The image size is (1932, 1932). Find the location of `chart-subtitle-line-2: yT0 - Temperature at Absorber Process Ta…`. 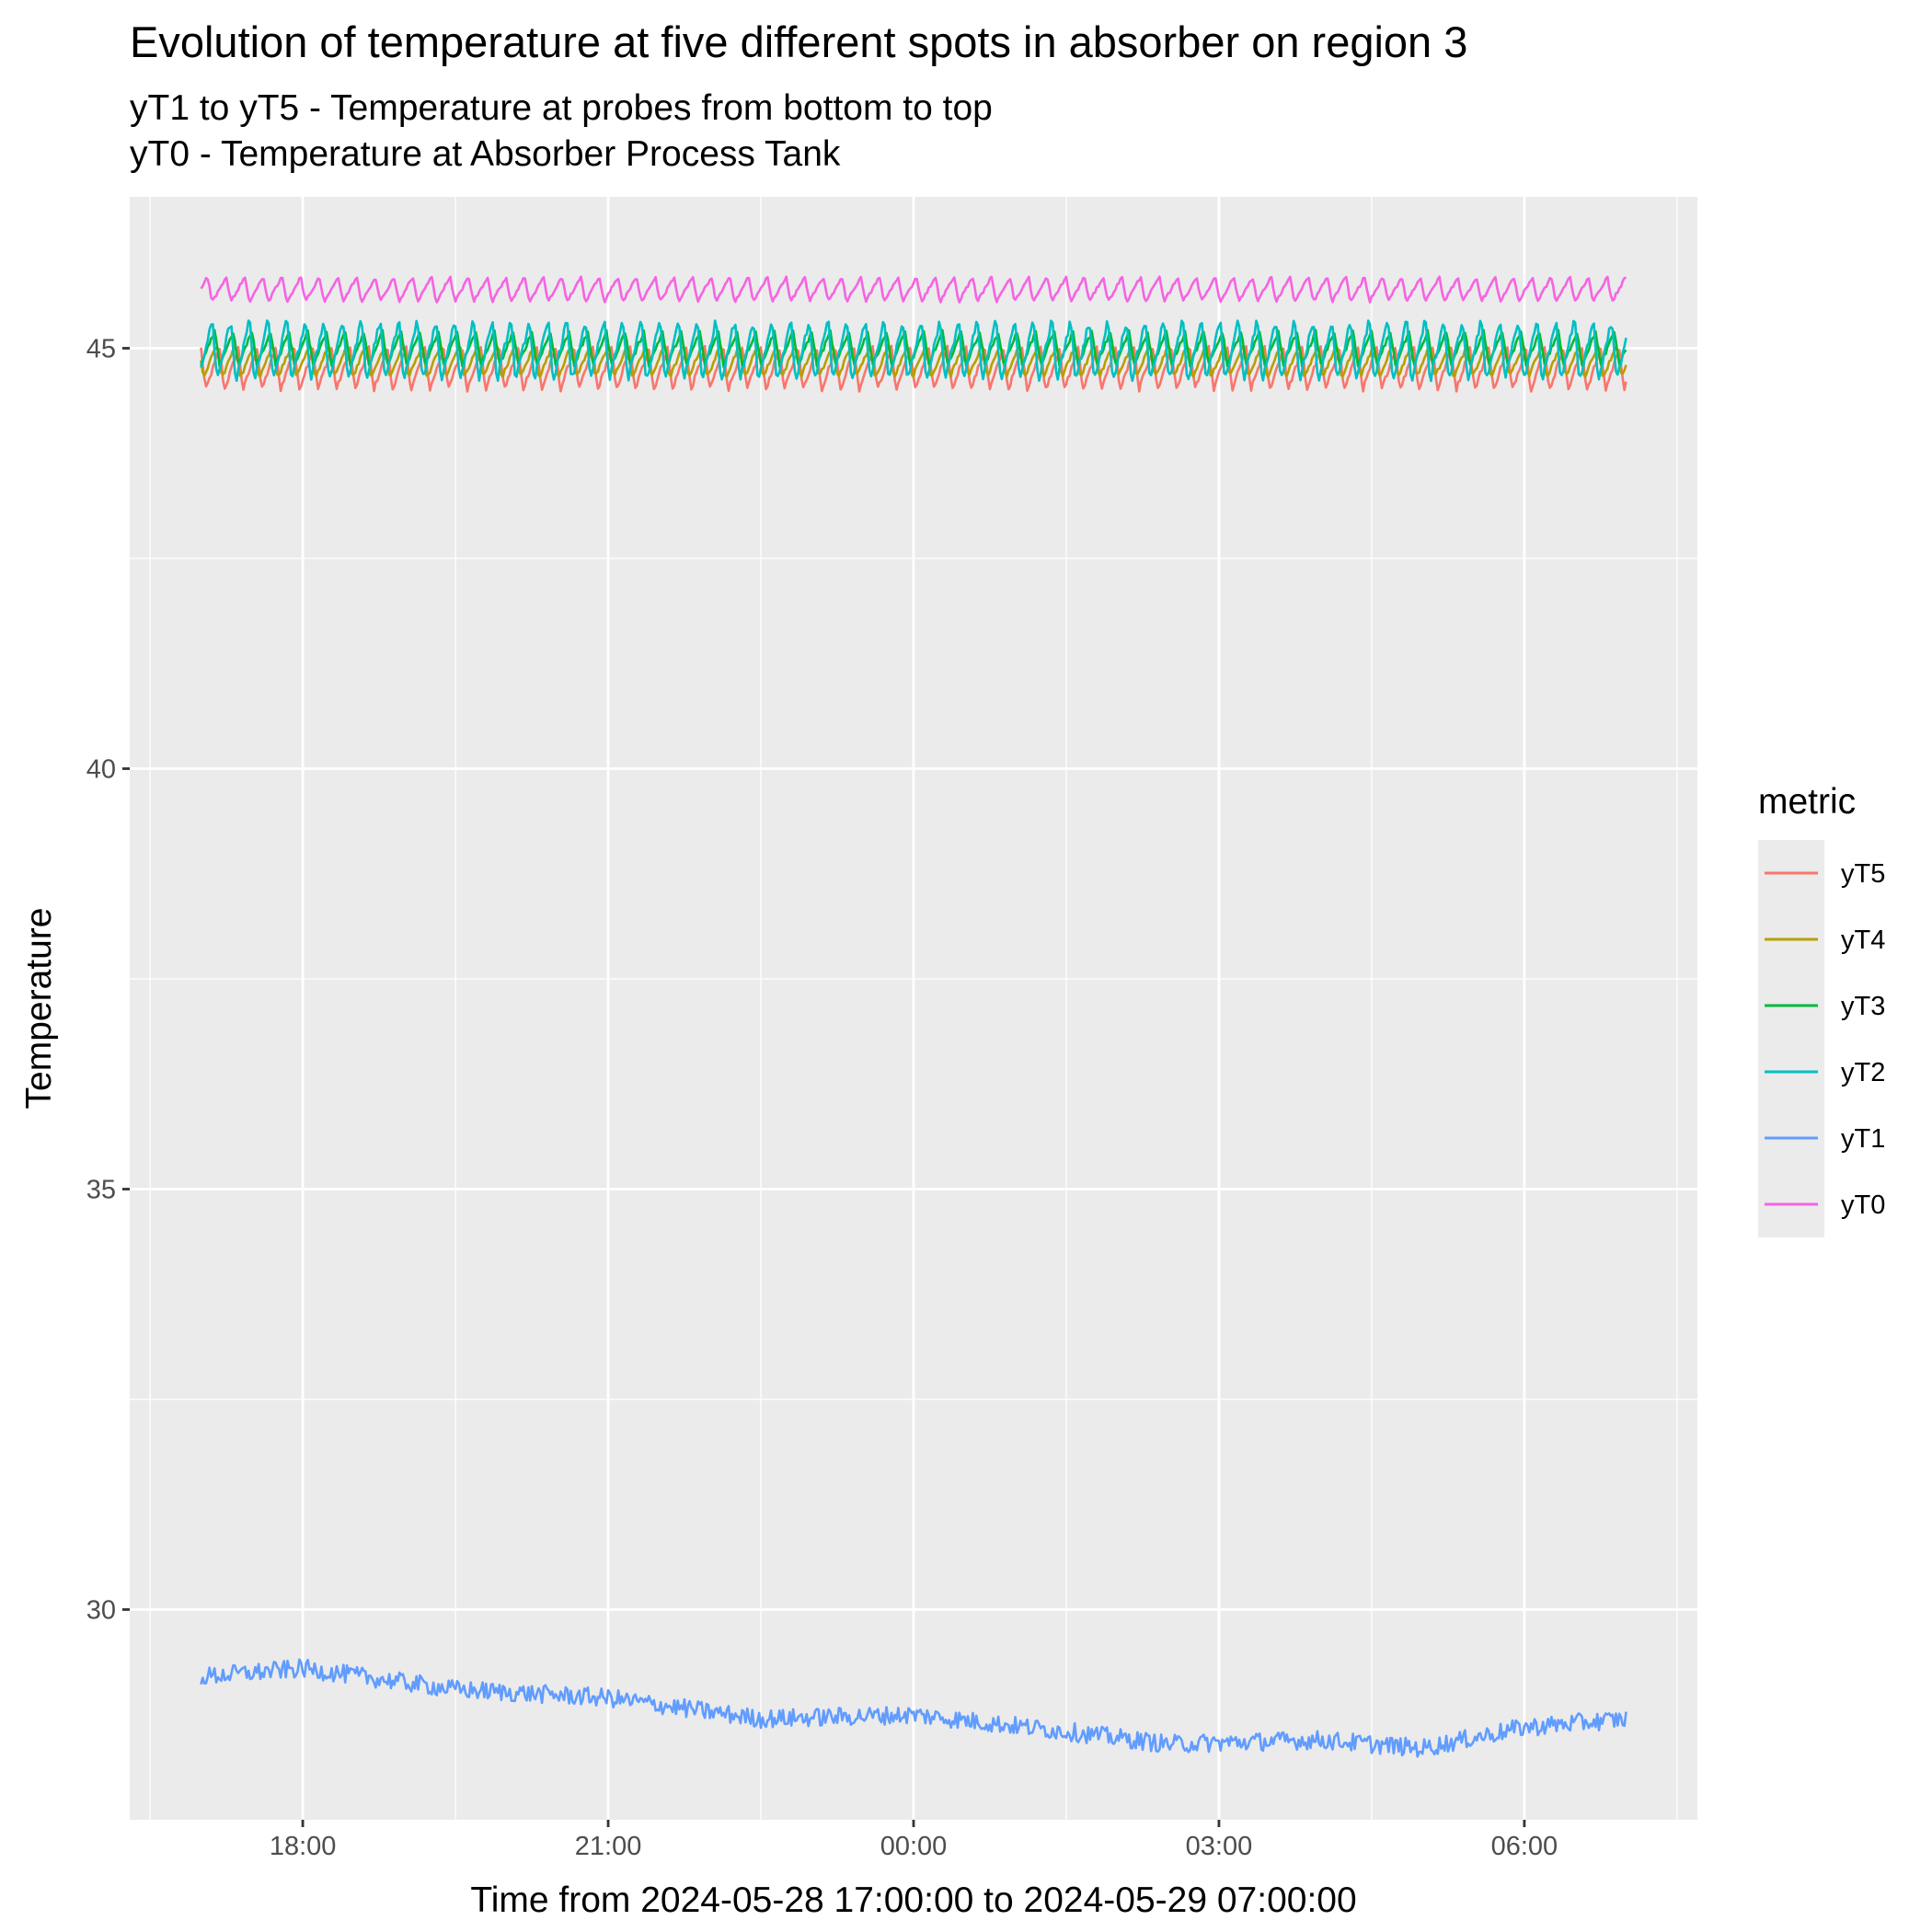

chart-subtitle-line-2: yT0 - Temperature at Absorber Process Ta… is located at coordinates (485, 154).